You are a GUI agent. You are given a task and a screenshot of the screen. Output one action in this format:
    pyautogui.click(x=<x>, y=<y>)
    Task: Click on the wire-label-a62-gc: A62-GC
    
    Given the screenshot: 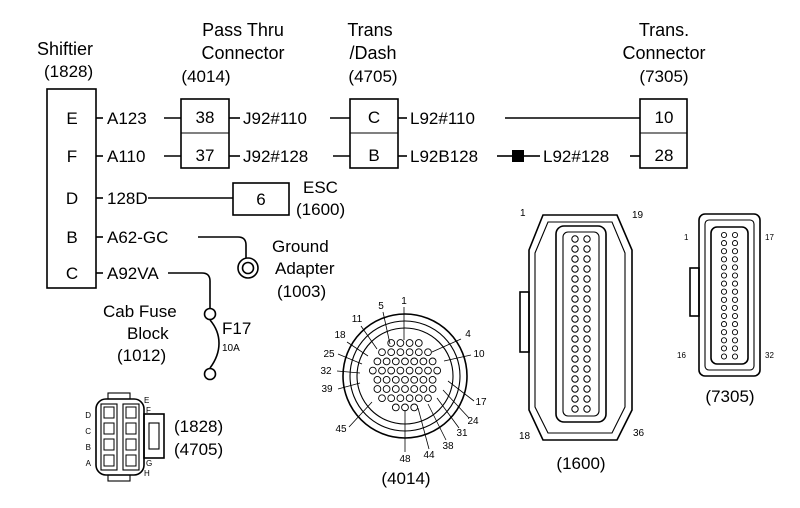 What is the action you would take?
    pyautogui.click(x=137, y=237)
    